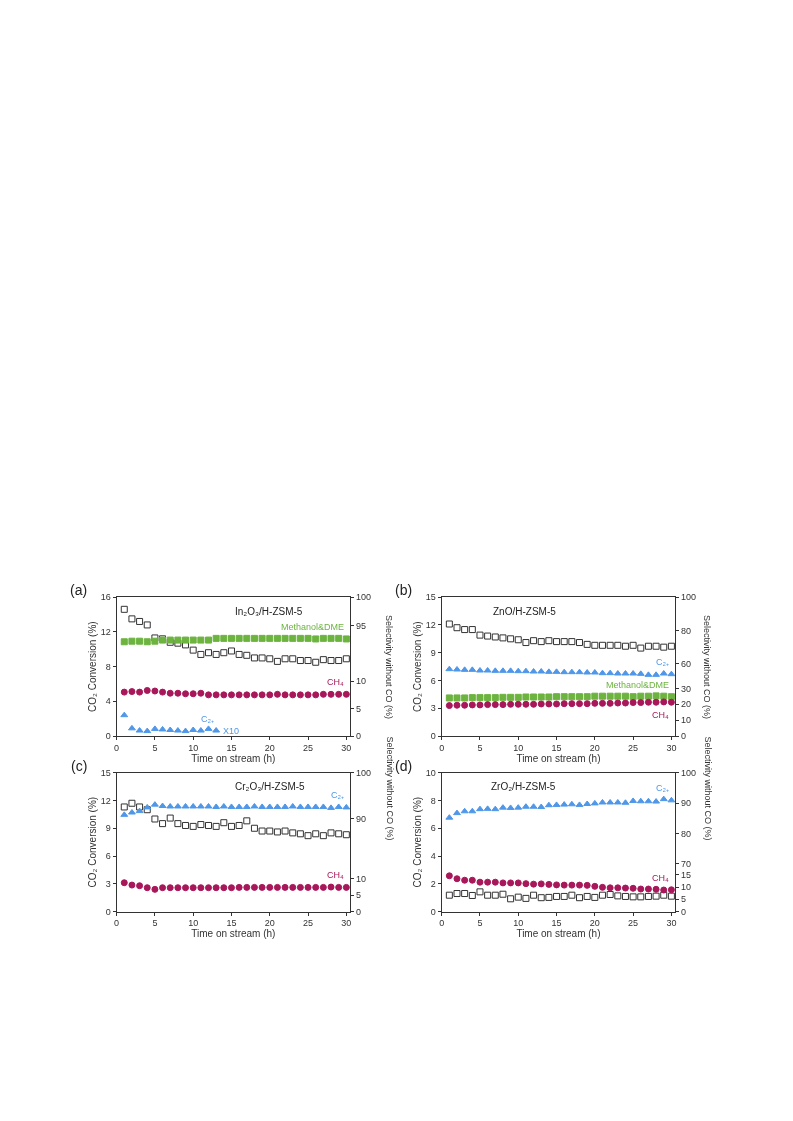 This screenshot has height=1121, width=793. Describe the element at coordinates (684, 899) in the screenshot. I see `y2-tick-label: 5` at that location.